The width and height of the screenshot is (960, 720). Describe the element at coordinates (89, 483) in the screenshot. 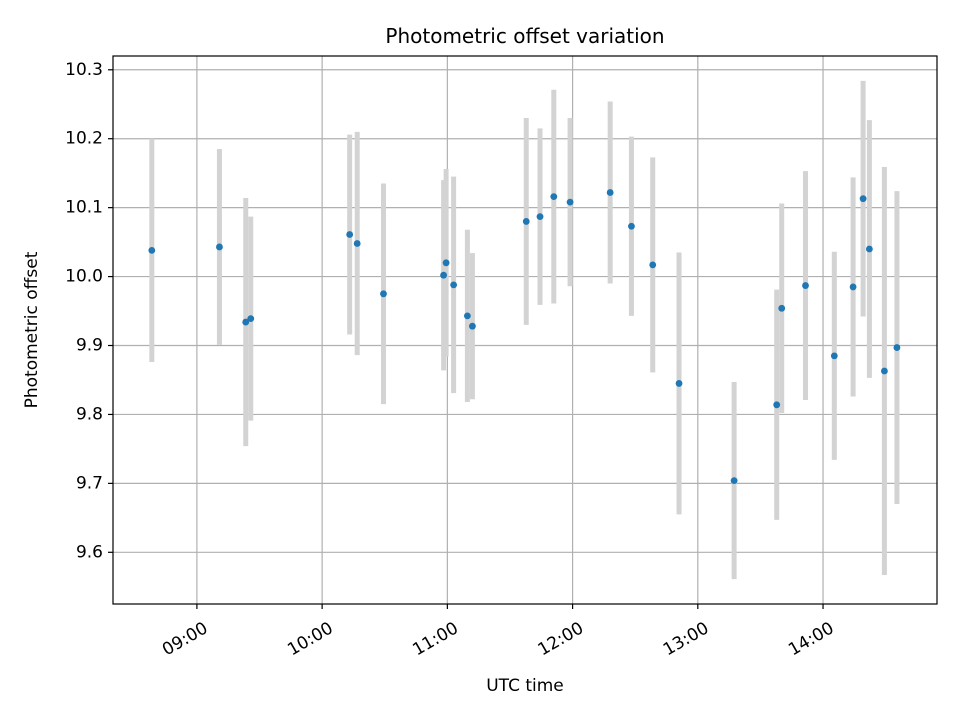

I see `y-tick-label: 9.7` at that location.